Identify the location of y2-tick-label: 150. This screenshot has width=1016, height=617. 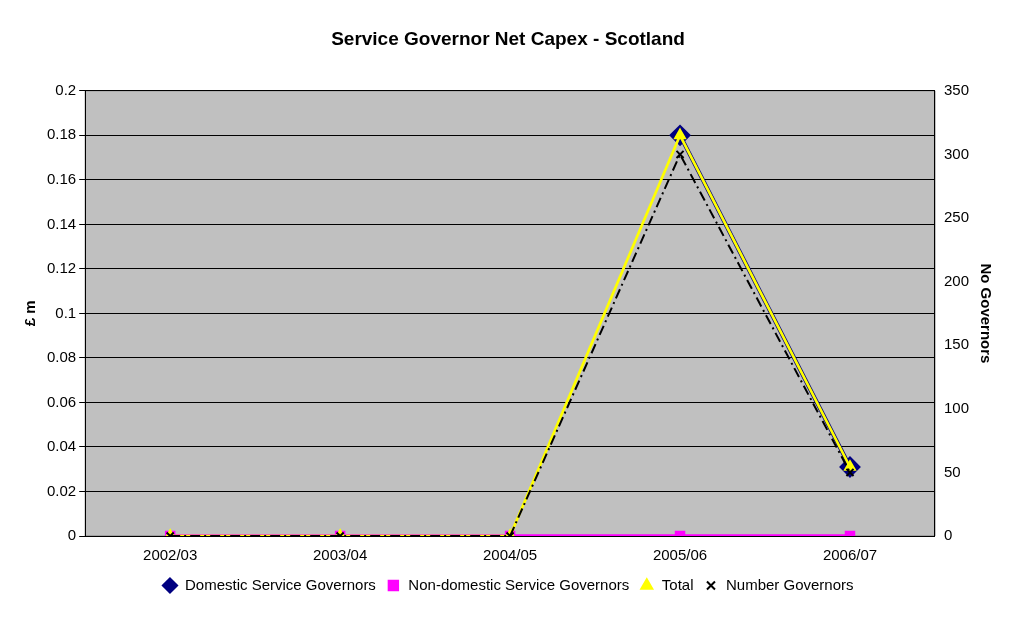
(956, 344).